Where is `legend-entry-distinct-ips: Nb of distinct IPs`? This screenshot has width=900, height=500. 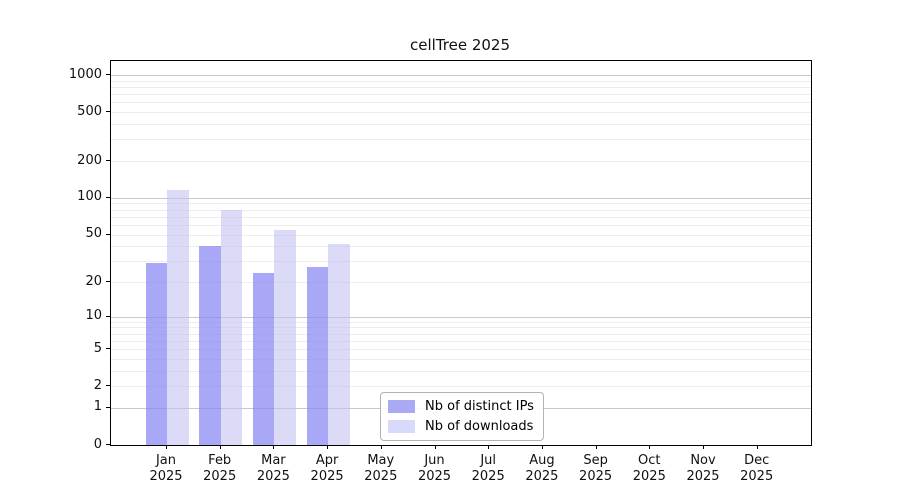
legend-entry-distinct-ips: Nb of distinct IPs is located at coordinates (461, 406).